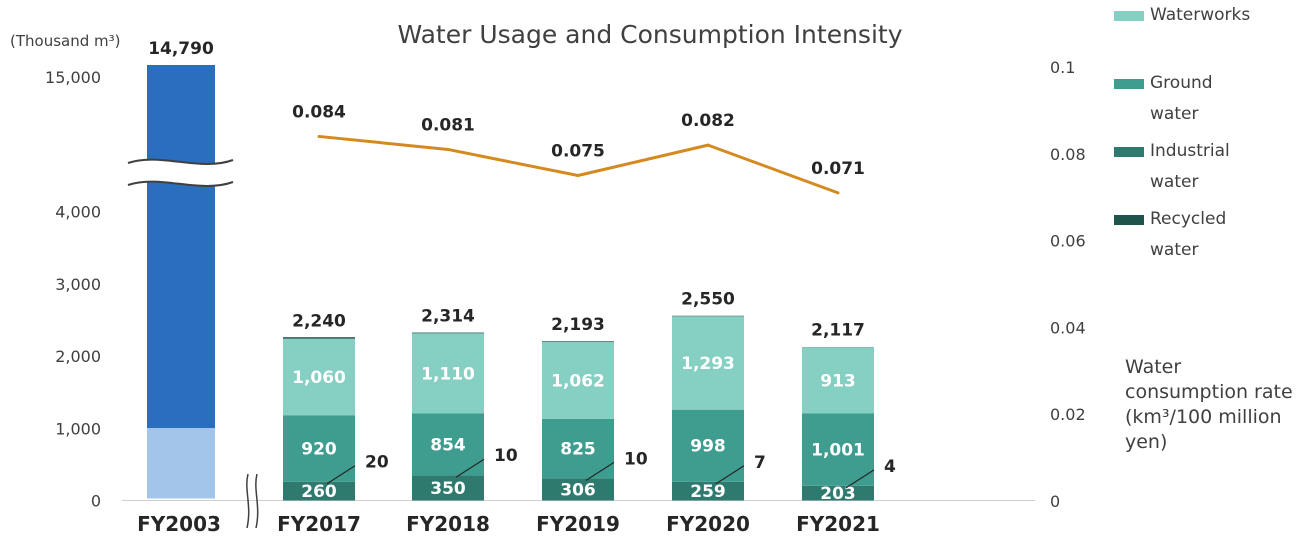 Image resolution: width=1304 pixels, height=546 pixels. I want to click on y2-axis-title: yen), so click(1146, 442).